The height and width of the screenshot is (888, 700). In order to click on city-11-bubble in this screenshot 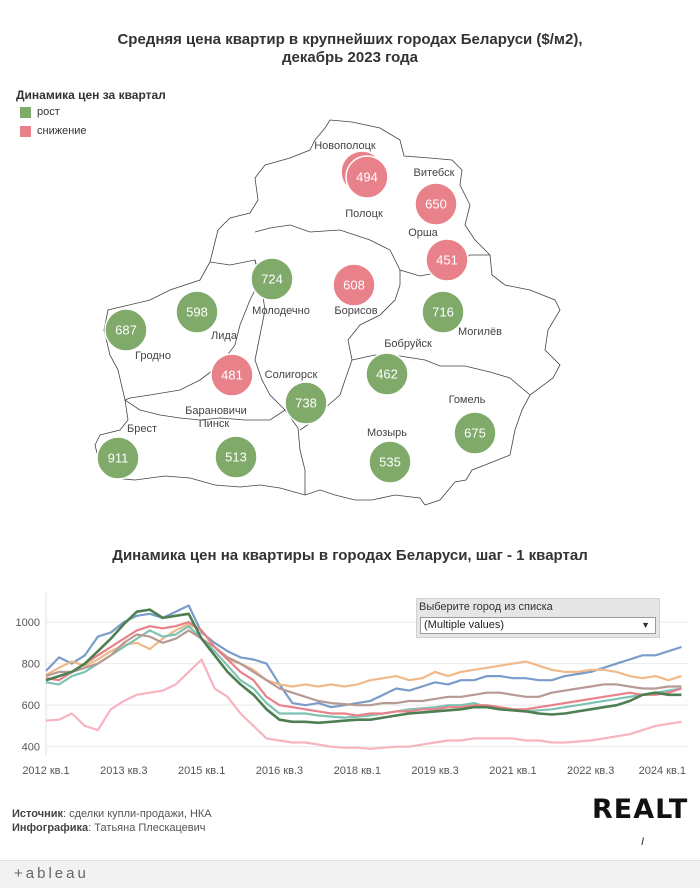, I will do `click(232, 375)`.